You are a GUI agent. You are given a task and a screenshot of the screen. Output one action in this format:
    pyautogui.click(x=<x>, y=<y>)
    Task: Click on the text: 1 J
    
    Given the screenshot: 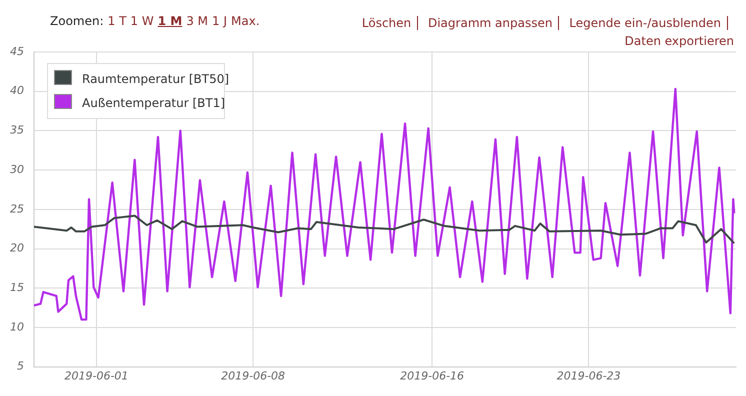 What is the action you would take?
    pyautogui.click(x=220, y=21)
    